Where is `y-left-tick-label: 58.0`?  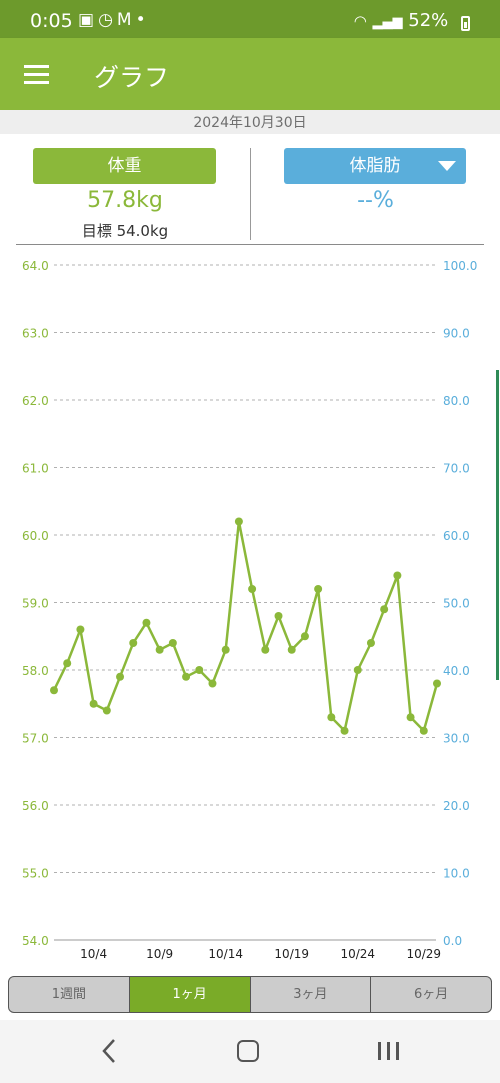 y-left-tick-label: 58.0 is located at coordinates (35, 671).